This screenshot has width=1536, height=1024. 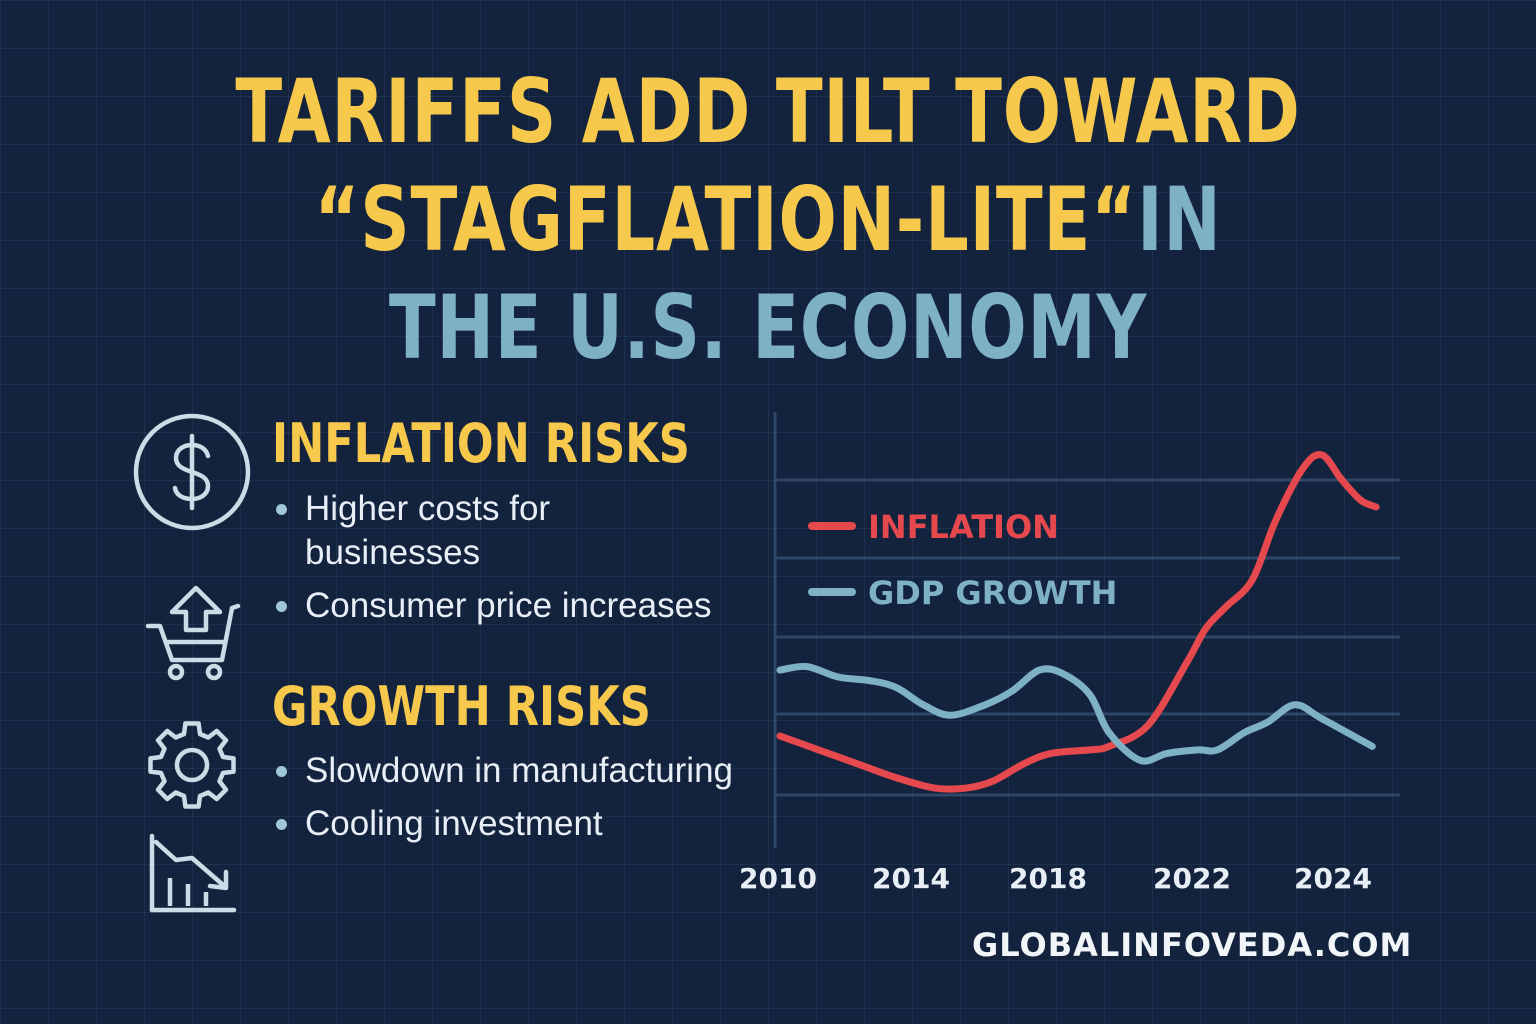 I want to click on gear-icon, so click(x=192, y=765).